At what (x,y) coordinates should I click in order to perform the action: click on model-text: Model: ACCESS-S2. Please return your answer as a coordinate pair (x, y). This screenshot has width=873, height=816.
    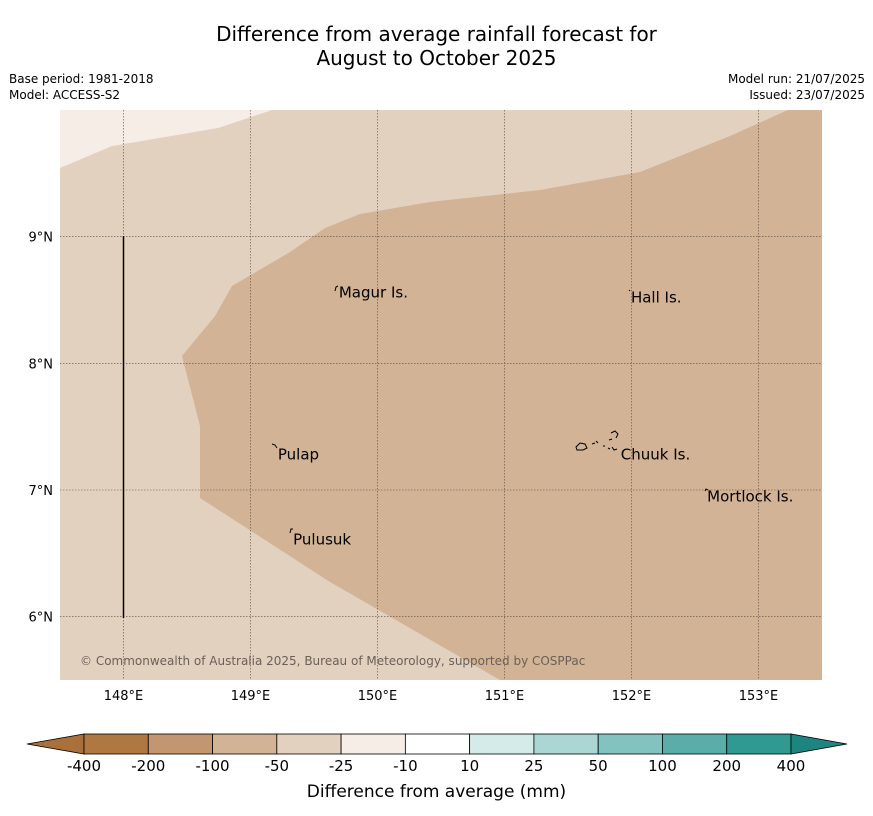
    Looking at the image, I should click on (65, 95).